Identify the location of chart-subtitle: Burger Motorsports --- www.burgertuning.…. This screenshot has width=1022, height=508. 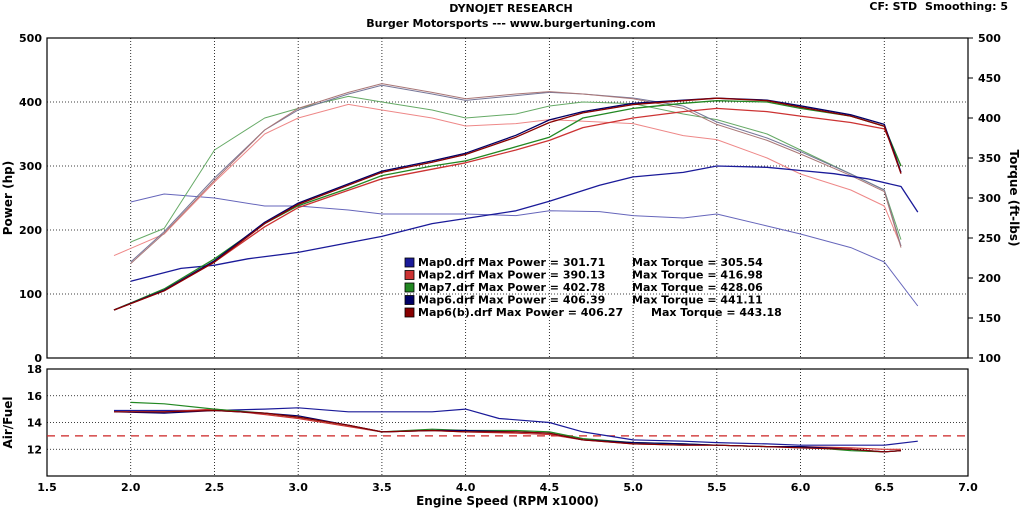
(511, 23).